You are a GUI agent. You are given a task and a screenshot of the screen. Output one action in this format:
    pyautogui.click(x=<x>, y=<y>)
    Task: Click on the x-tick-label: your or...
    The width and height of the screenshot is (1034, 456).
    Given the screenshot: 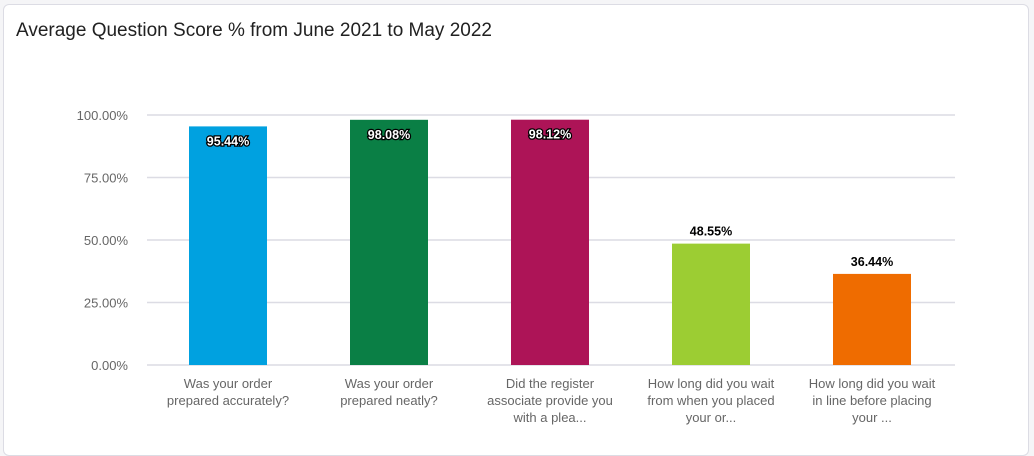 What is the action you would take?
    pyautogui.click(x=711, y=417)
    